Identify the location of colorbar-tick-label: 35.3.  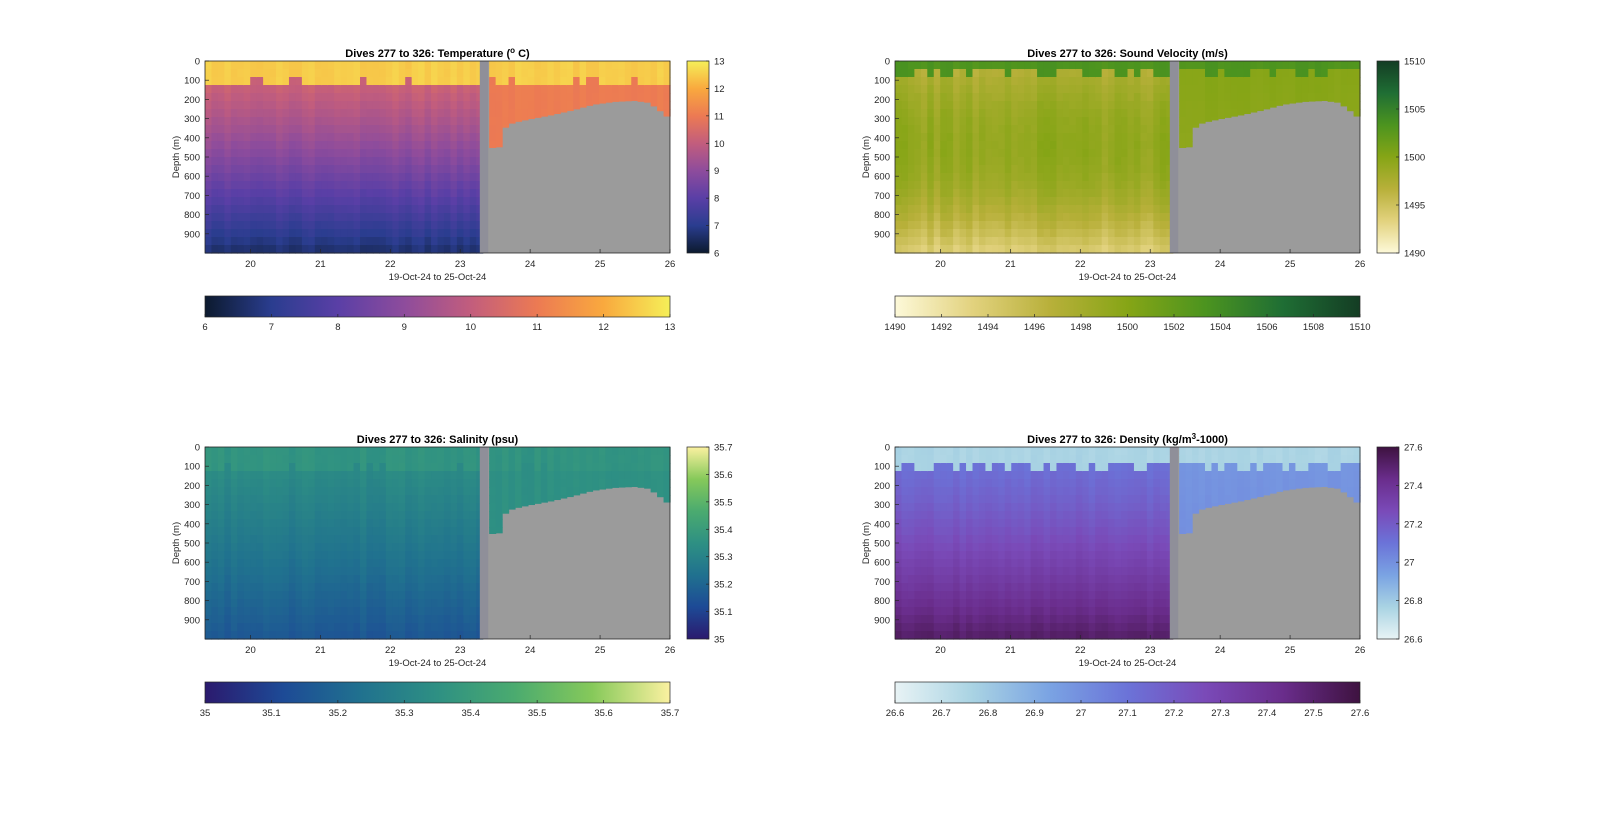
(723, 557).